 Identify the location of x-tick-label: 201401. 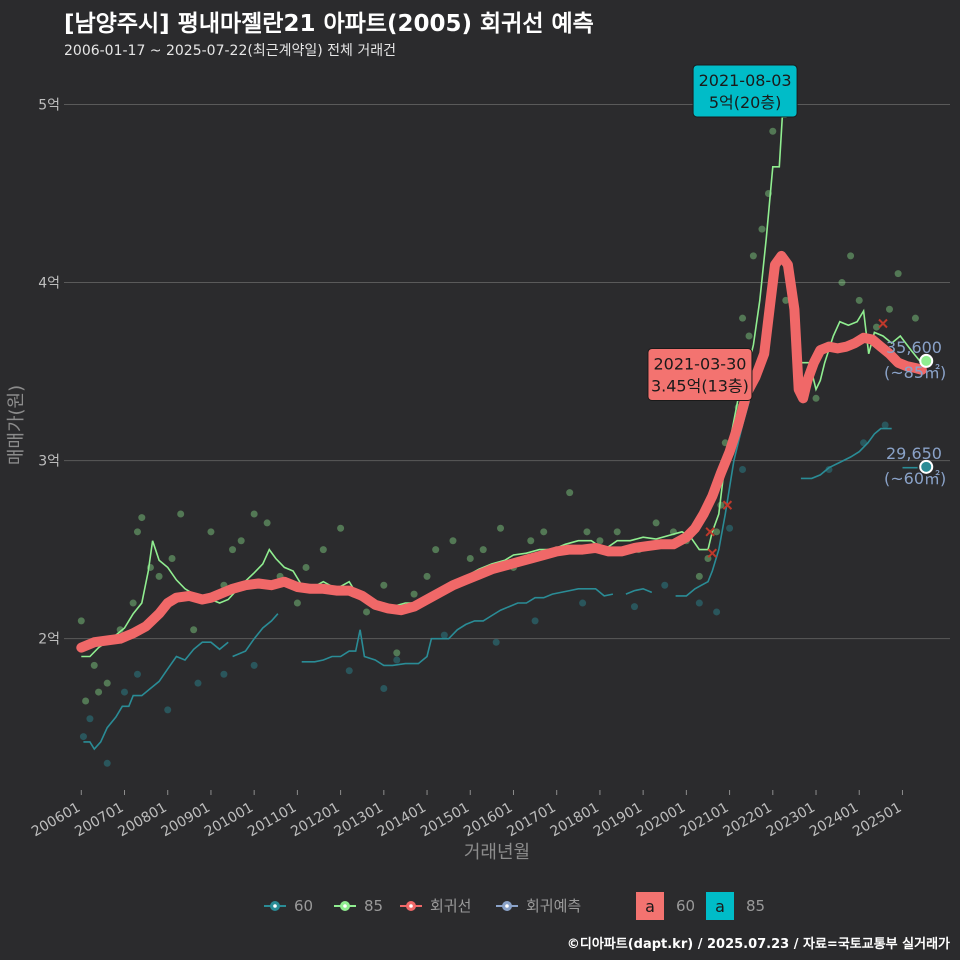
(402, 820).